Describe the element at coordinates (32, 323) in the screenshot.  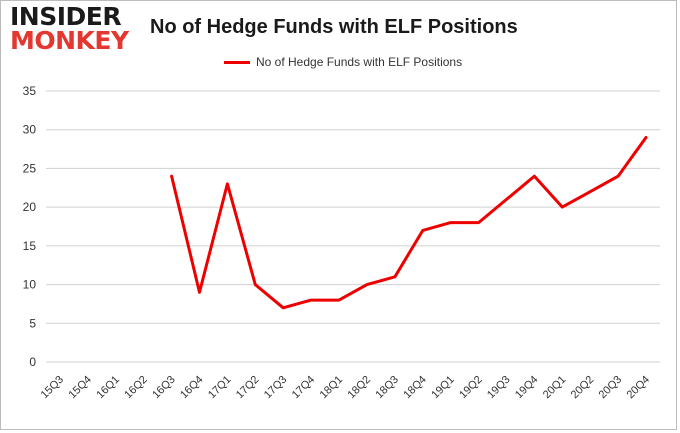
I see `y-tick-label: 5` at that location.